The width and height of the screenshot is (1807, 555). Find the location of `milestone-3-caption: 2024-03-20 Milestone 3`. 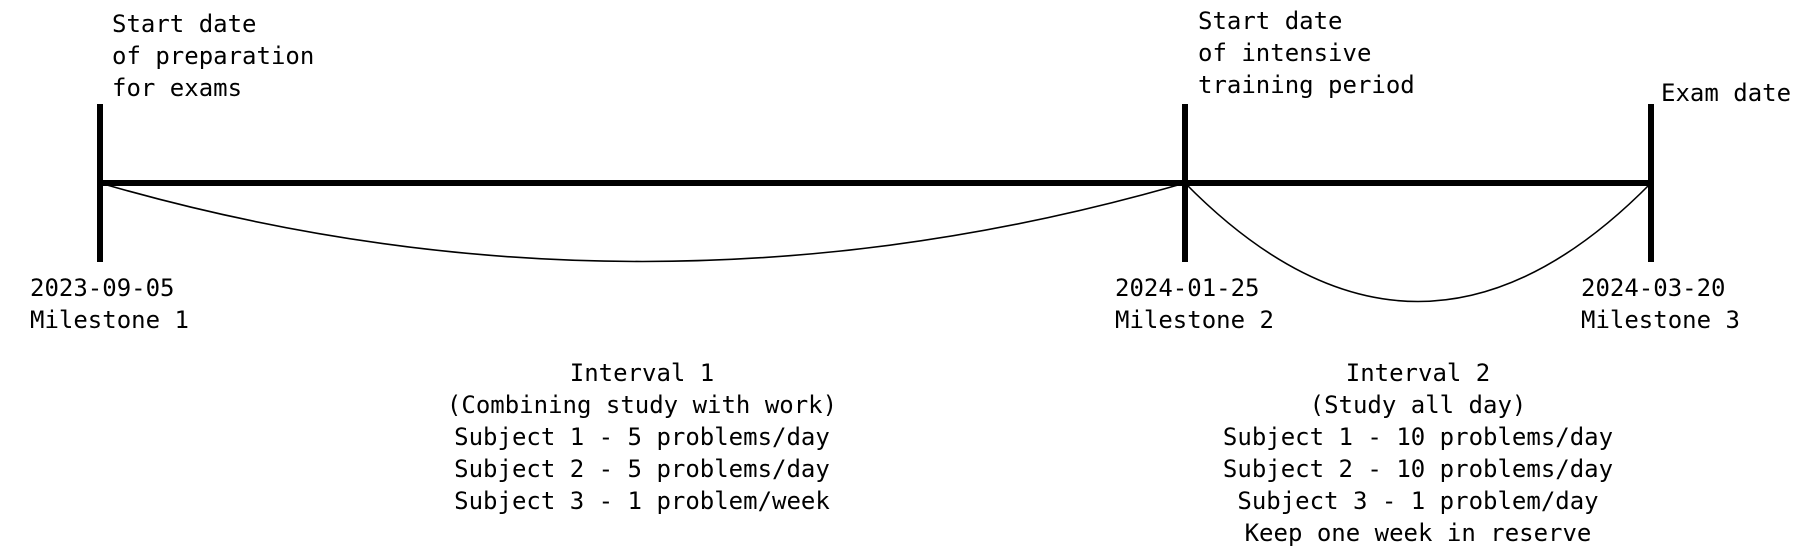

milestone-3-caption: 2024-03-20 Milestone 3 is located at coordinates (1660, 304).